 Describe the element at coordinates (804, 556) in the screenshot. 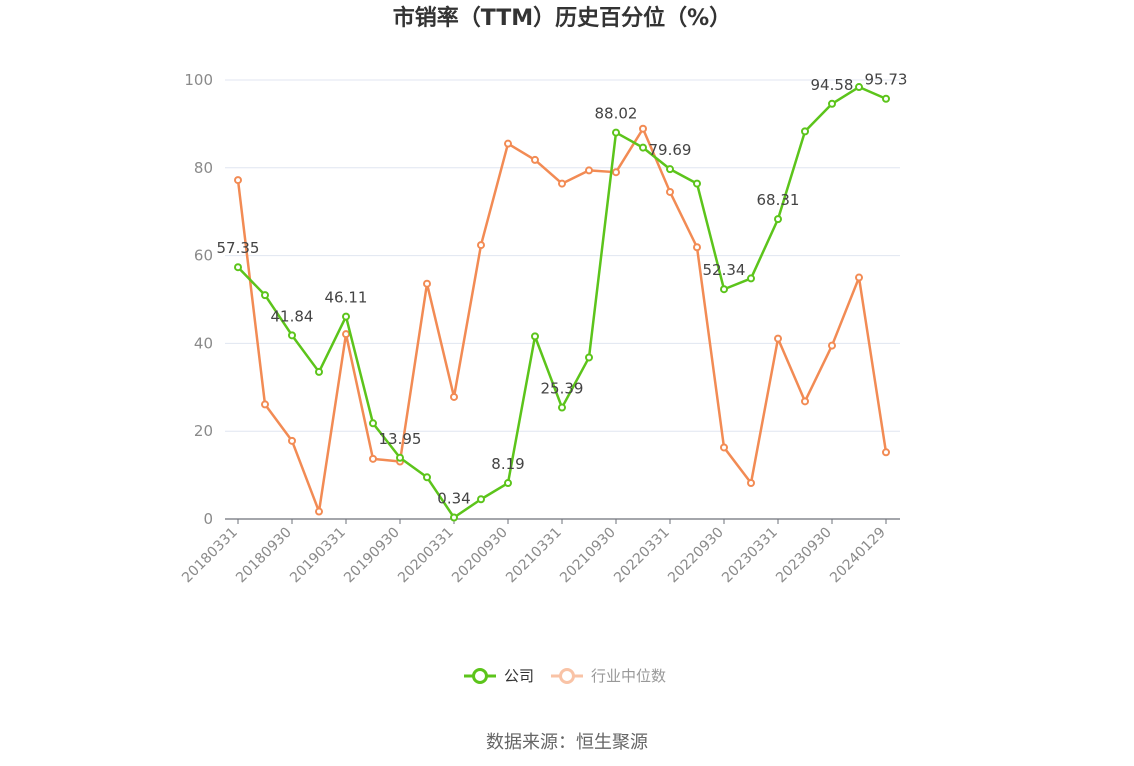

I see `x-tick-label: 20230930` at that location.